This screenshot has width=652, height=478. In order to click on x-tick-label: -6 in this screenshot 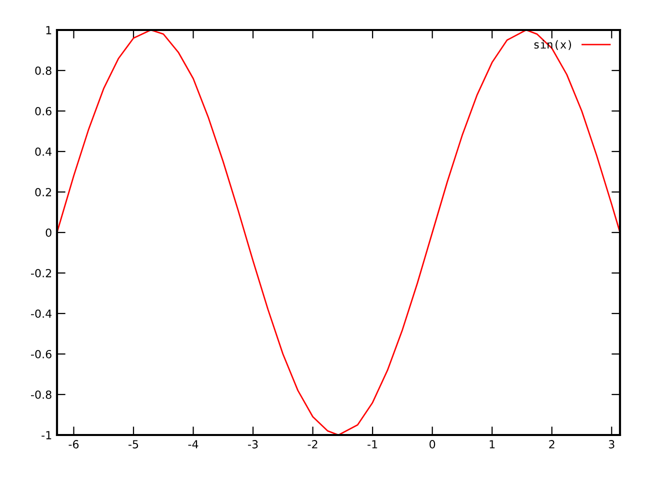, I will do `click(73, 444)`.